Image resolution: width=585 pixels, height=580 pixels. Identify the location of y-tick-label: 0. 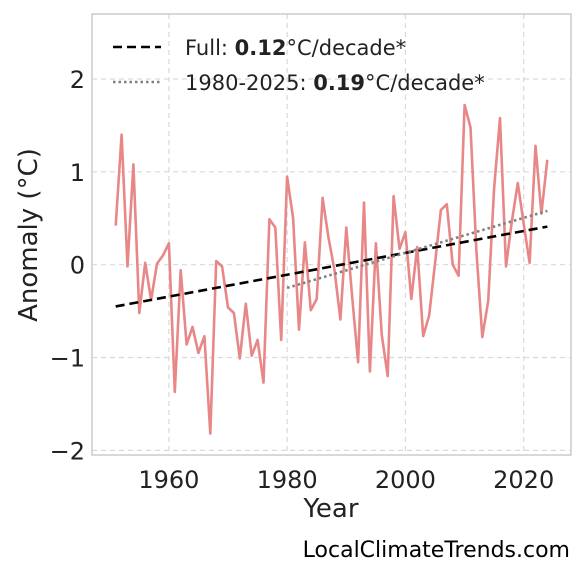
(77, 266).